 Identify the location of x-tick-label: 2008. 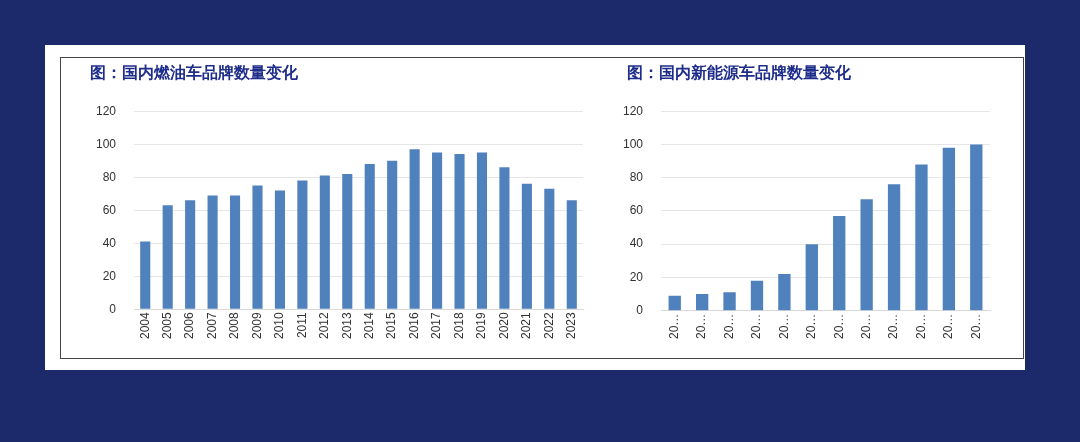
(234, 325).